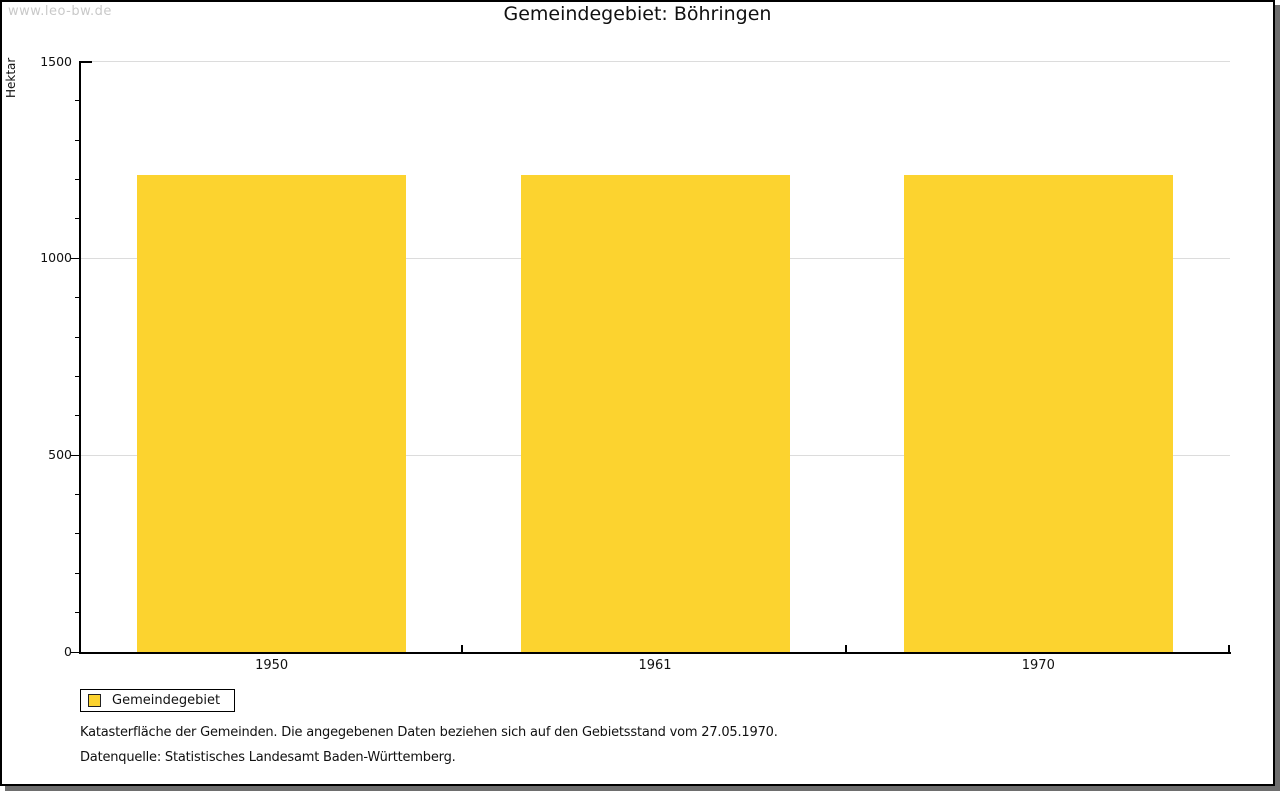 Image resolution: width=1280 pixels, height=791 pixels. I want to click on y-tick-label: 0, so click(68, 651).